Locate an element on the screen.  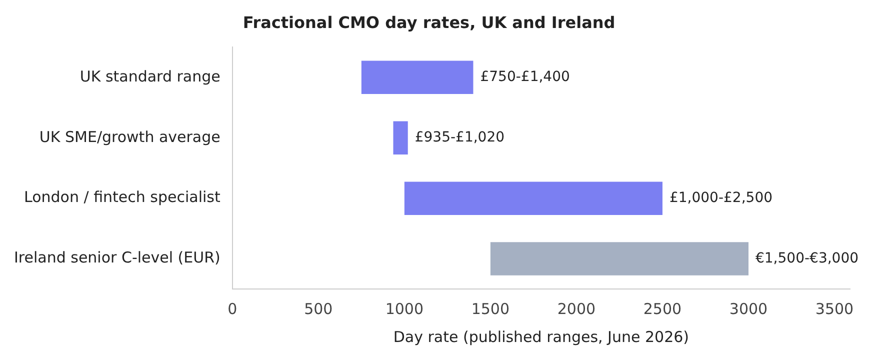
data-label: £935-£1,020 is located at coordinates (459, 138).